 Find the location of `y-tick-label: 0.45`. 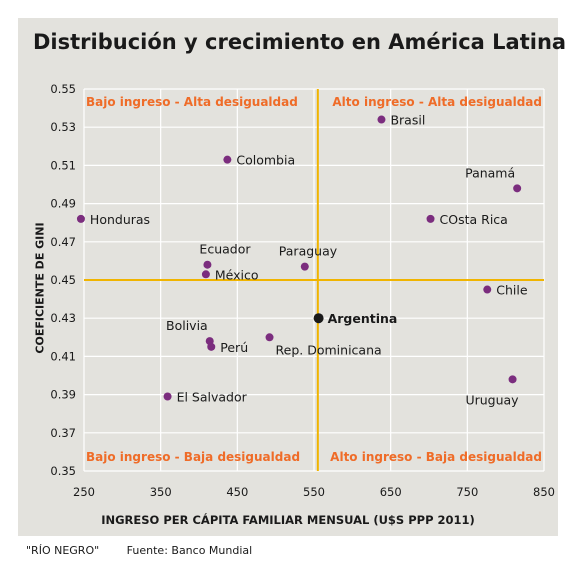

y-tick-label: 0.45 is located at coordinates (63, 280).